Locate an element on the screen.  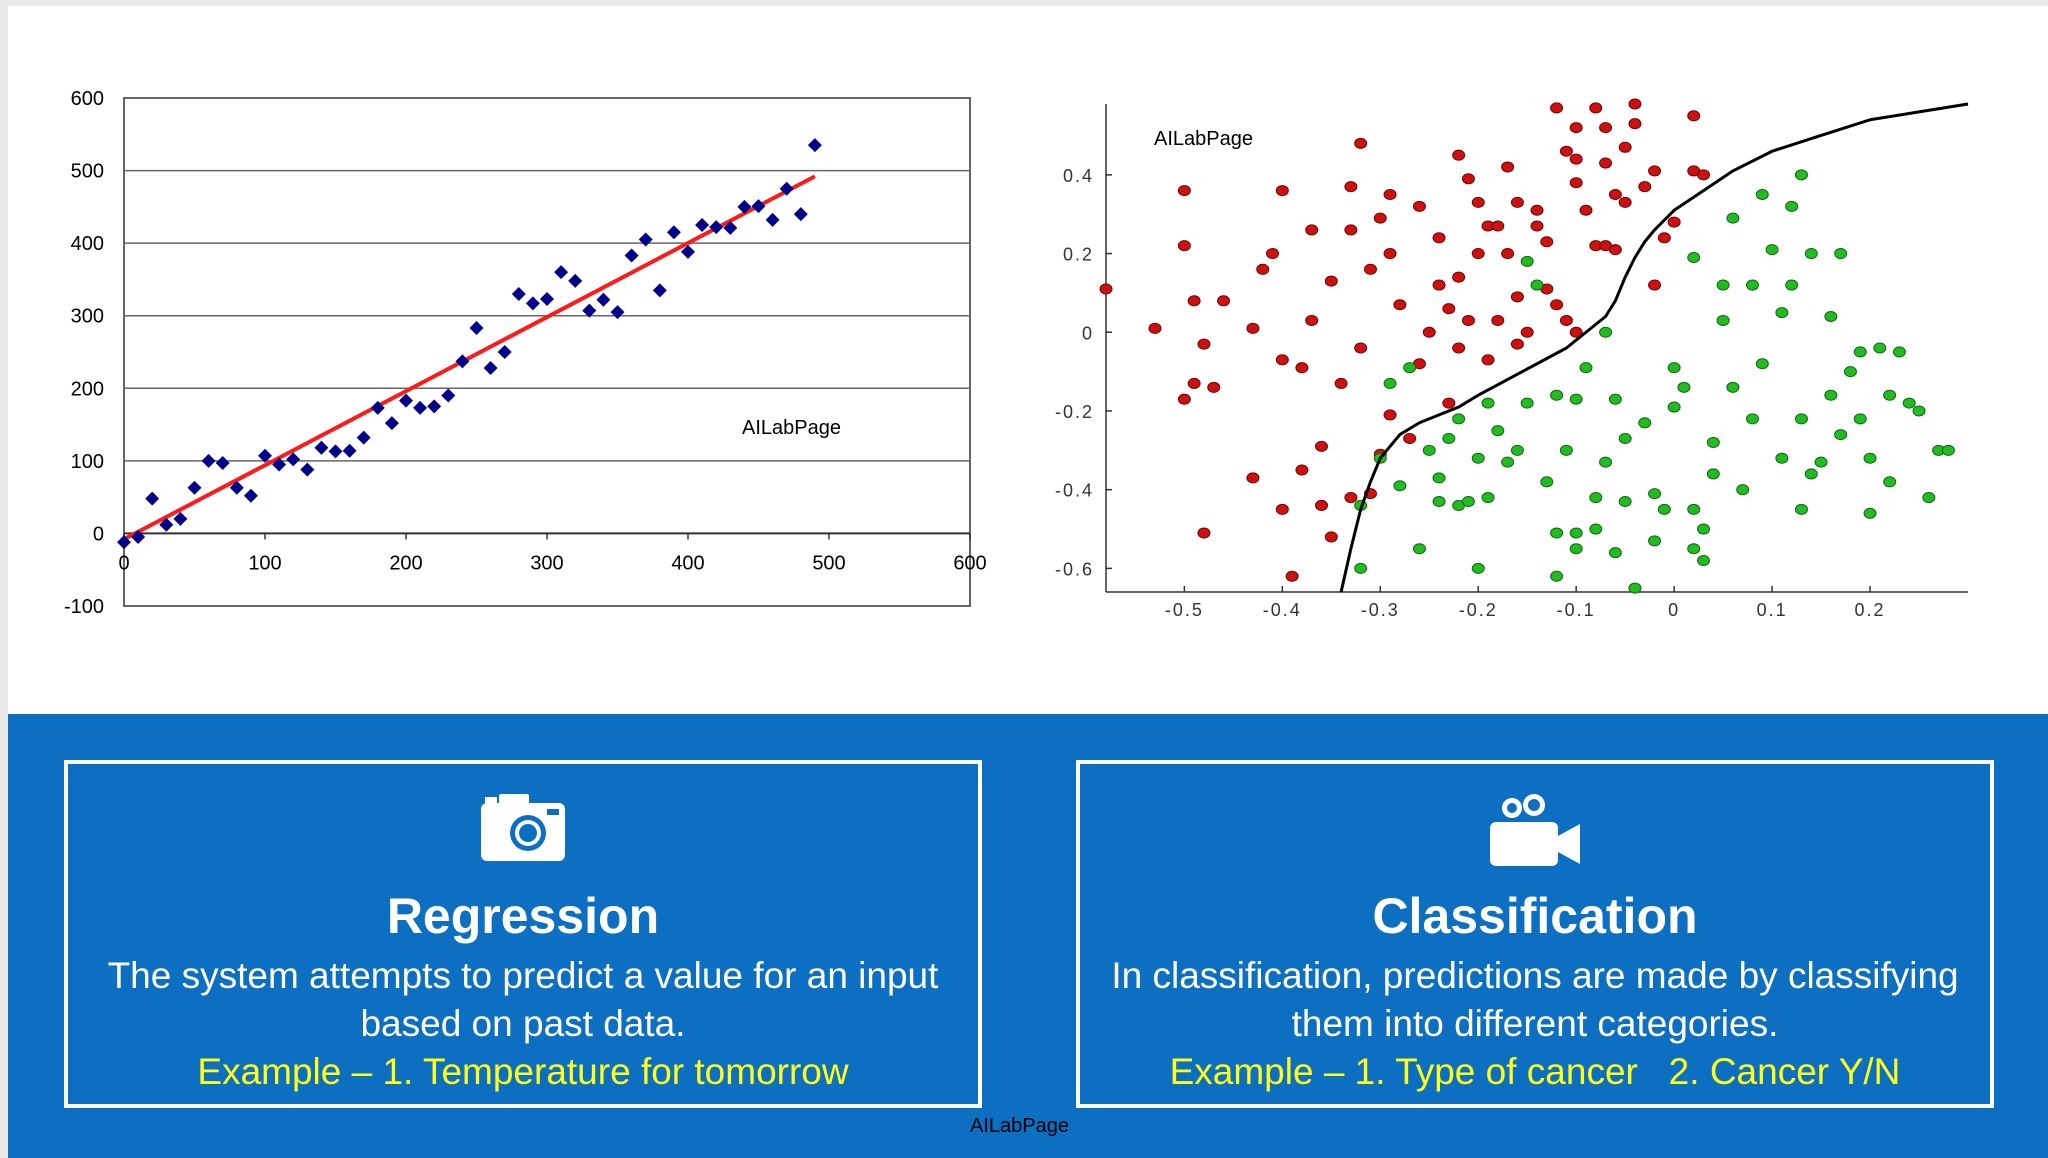
y-tick-label: 600 is located at coordinates (87, 99).